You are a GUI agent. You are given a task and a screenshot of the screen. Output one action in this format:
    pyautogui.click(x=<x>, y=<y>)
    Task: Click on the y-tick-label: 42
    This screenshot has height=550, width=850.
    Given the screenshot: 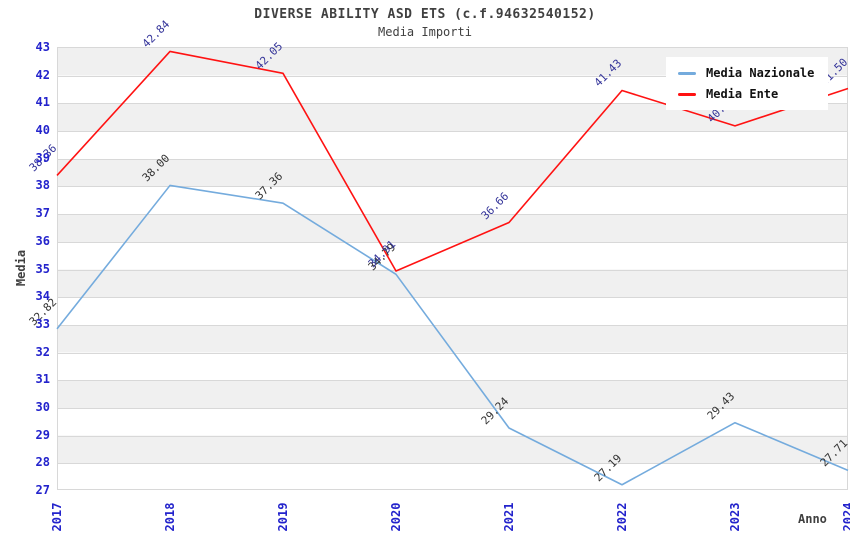 What is the action you would take?
    pyautogui.click(x=42, y=74)
    